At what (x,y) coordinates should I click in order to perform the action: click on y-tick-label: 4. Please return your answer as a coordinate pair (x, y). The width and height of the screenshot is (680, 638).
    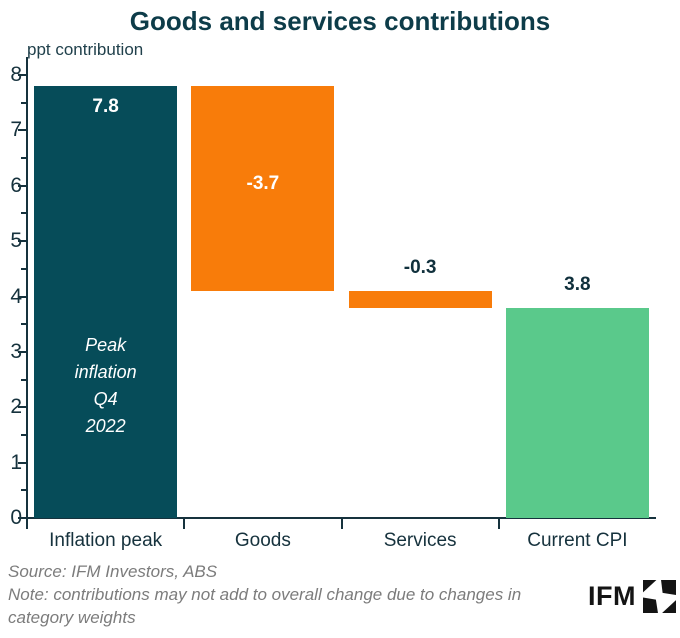
    Looking at the image, I should click on (16, 296).